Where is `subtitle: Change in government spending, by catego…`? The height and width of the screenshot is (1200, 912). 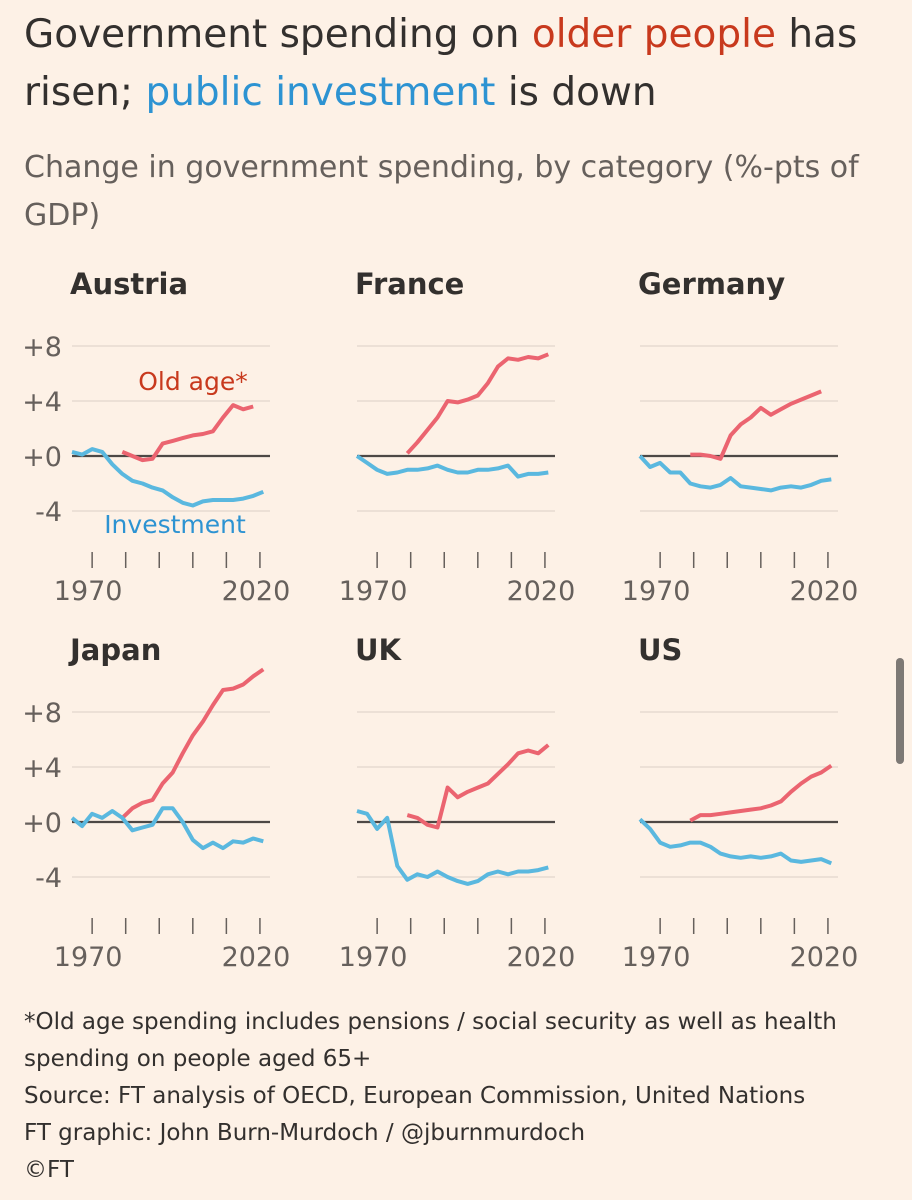 subtitle: Change in government spending, by catego… is located at coordinates (441, 191).